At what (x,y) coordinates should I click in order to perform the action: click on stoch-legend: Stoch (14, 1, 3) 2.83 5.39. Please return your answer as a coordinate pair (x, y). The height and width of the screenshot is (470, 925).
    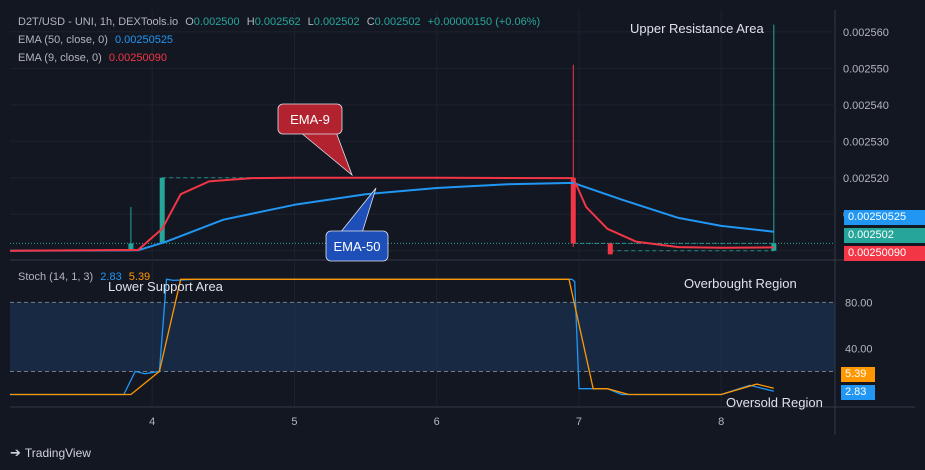
    Looking at the image, I should click on (86, 277).